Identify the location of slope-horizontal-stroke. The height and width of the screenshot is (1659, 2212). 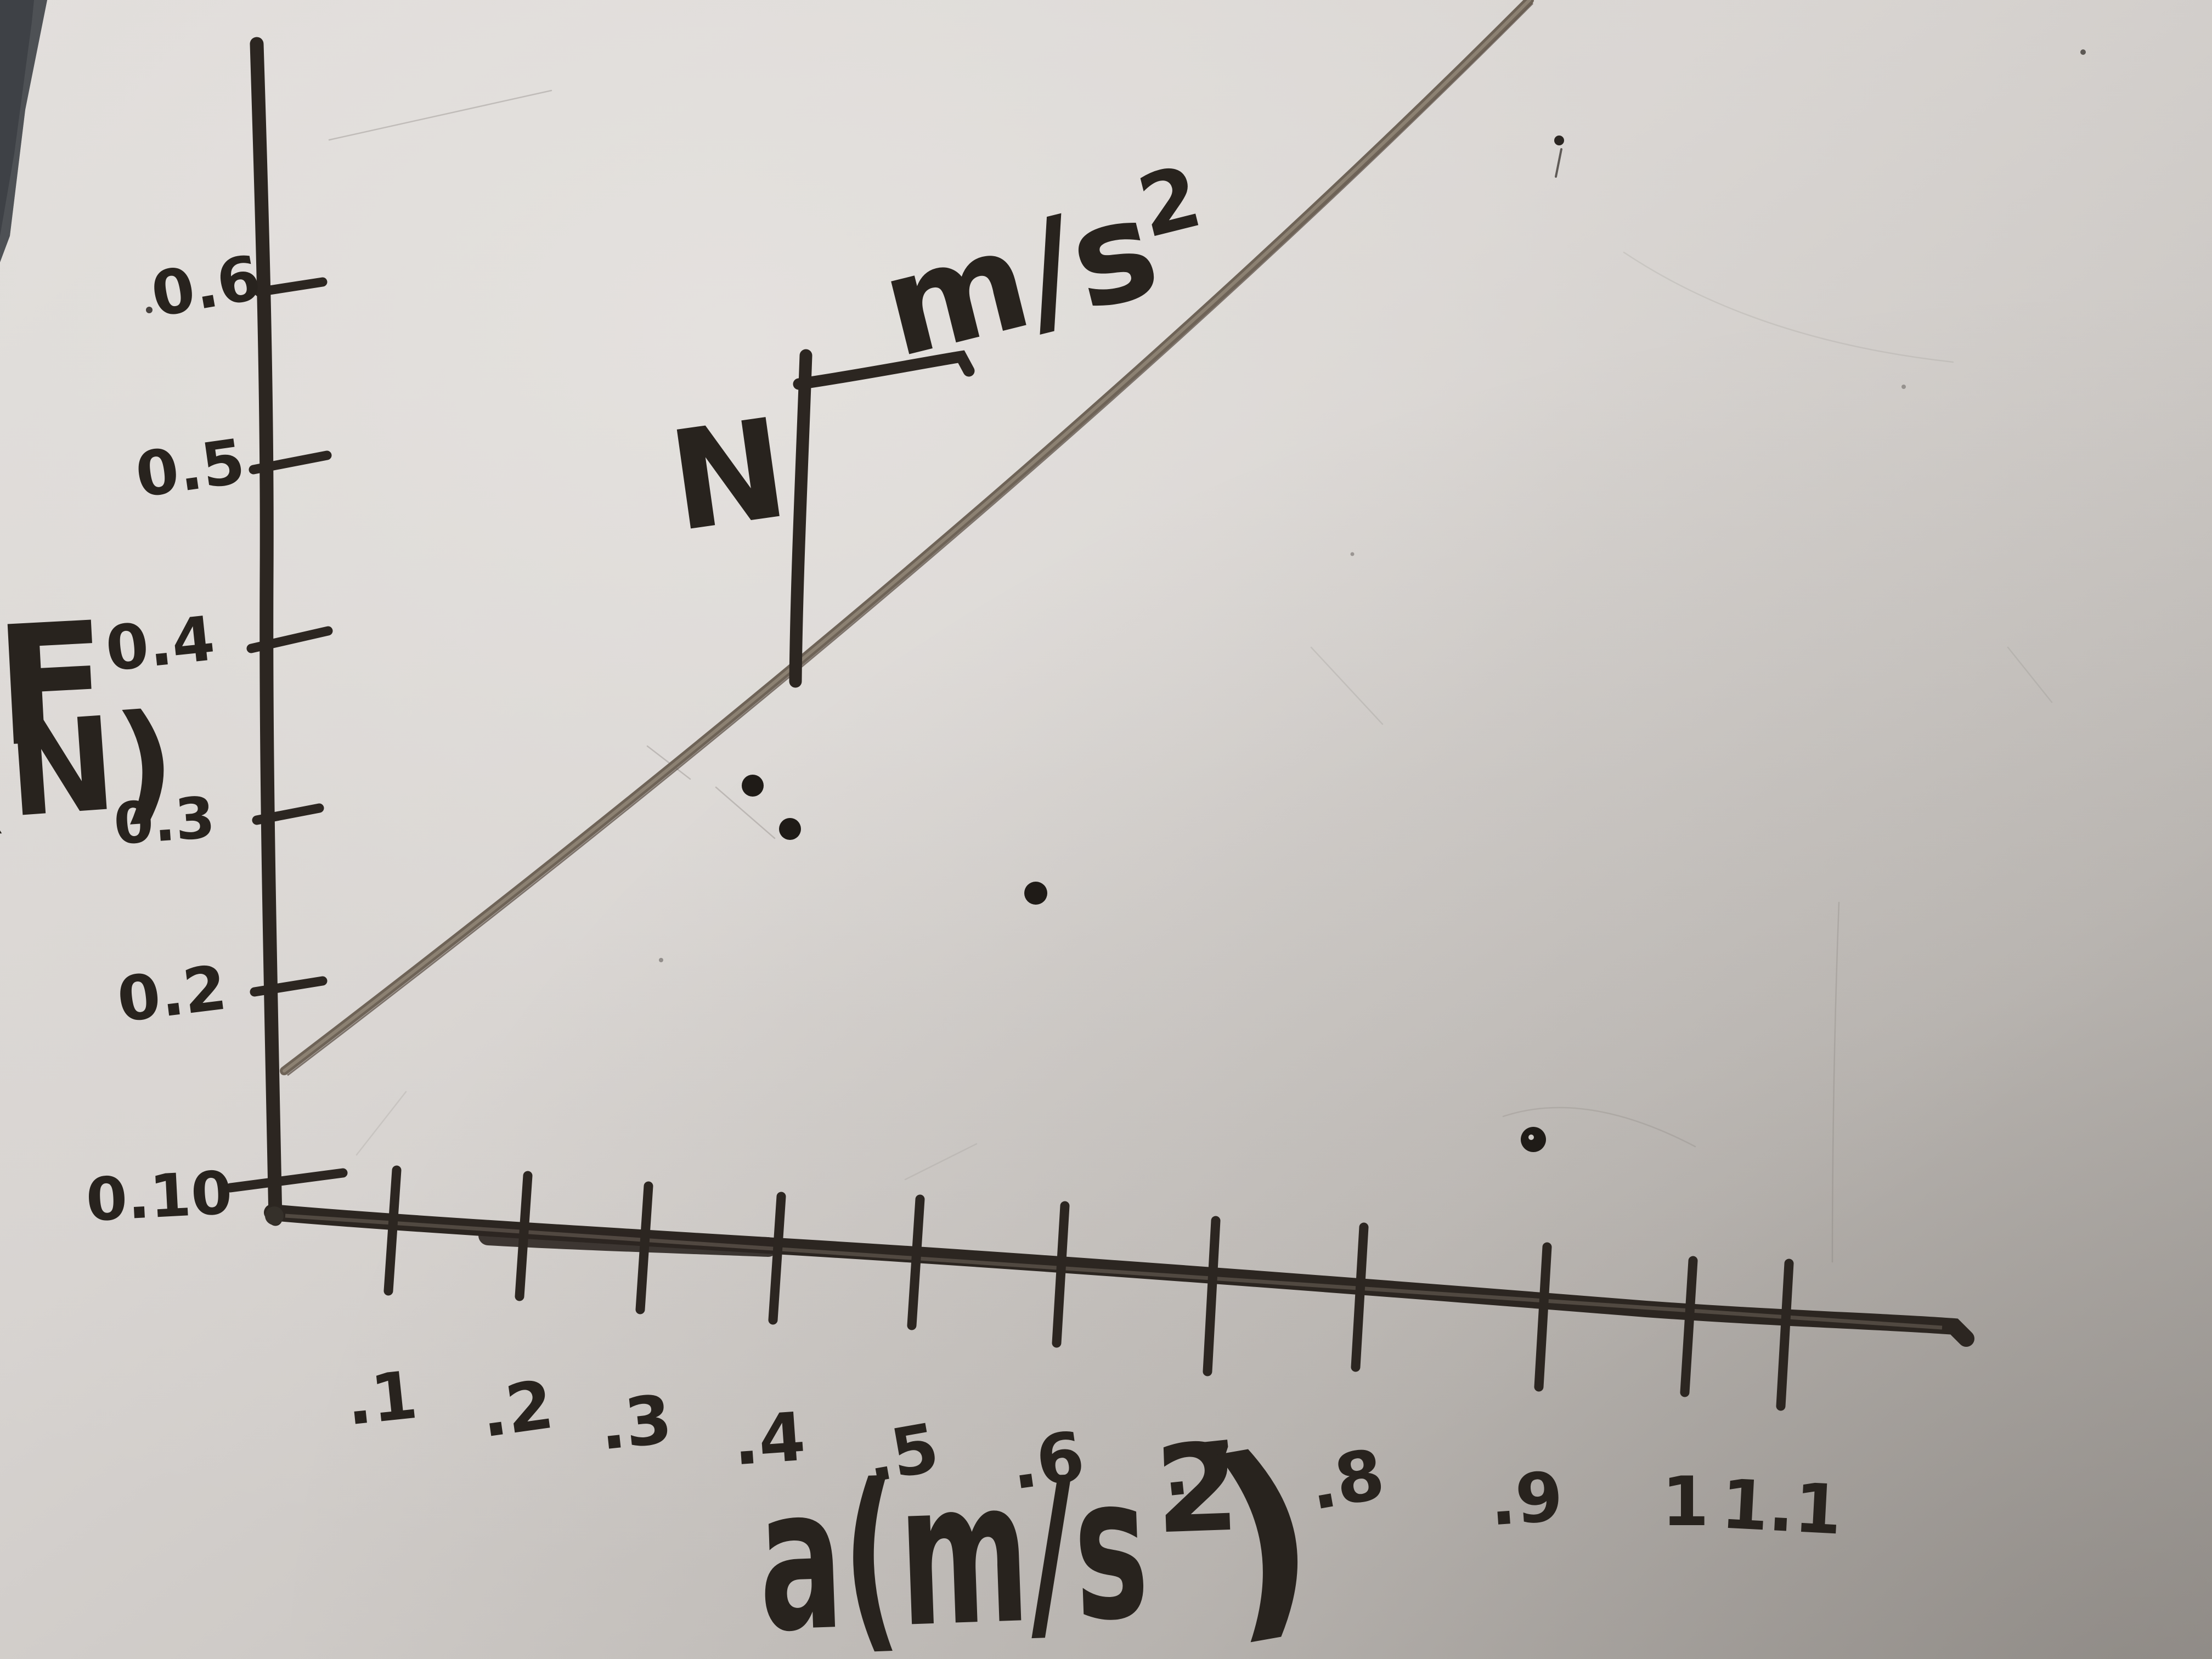
(884, 370).